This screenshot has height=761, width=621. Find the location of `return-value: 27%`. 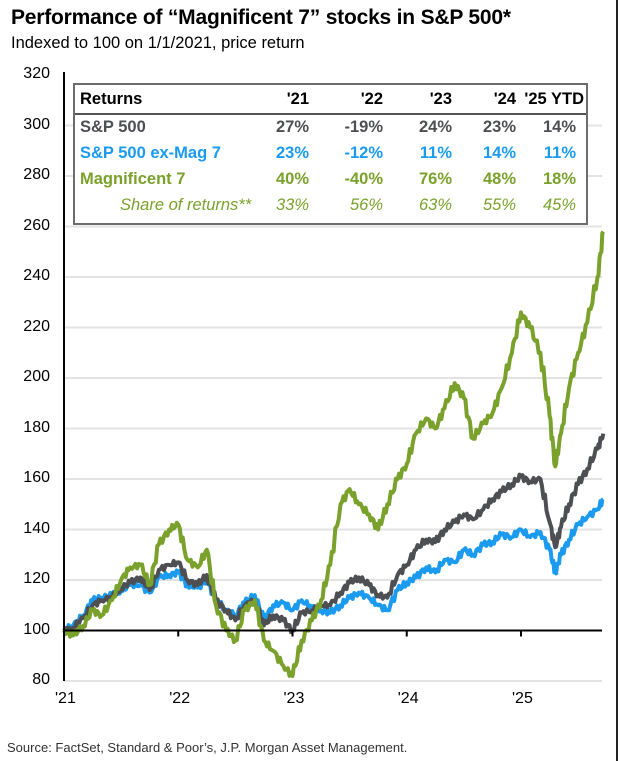

return-value: 27% is located at coordinates (292, 127).